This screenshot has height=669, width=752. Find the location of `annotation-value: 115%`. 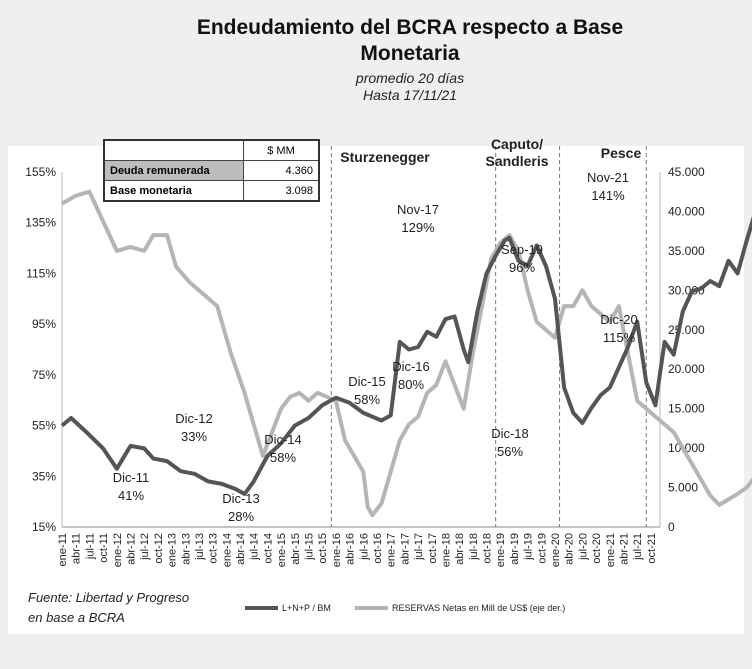

annotation-value: 115% is located at coordinates (619, 337).